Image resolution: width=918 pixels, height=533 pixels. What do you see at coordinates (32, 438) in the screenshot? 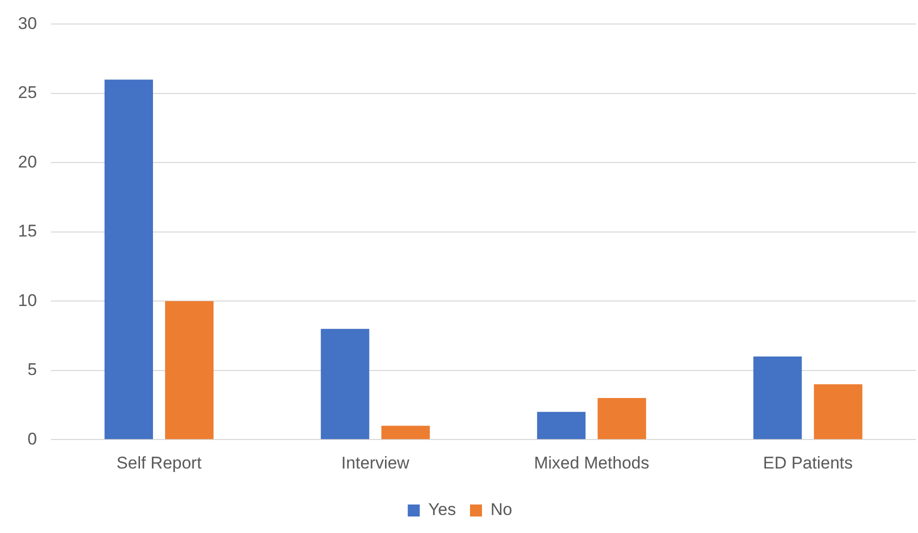
I see `y-tick-label: 0` at bounding box center [32, 438].